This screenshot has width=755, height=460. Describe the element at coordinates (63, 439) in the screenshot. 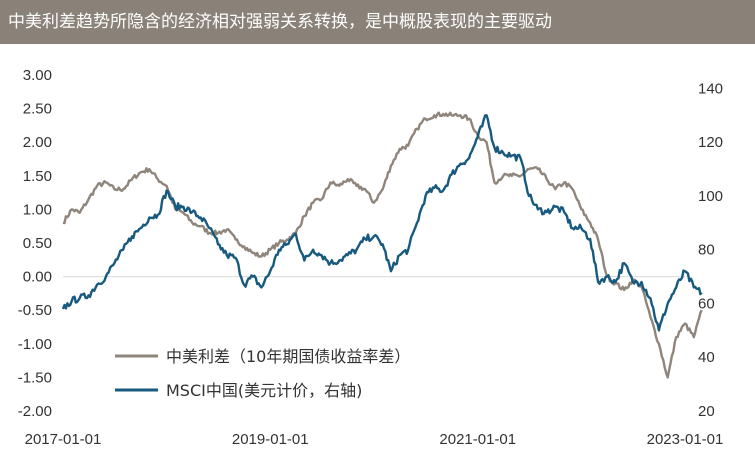

I see `x-tick-label: 2017-01-01` at that location.